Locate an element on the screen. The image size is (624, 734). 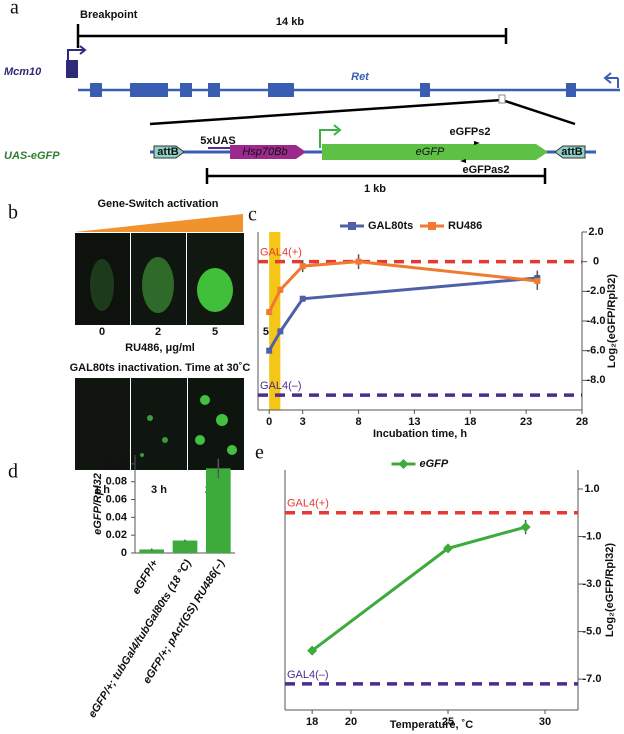
panel-label: b is located at coordinates (13, 213).